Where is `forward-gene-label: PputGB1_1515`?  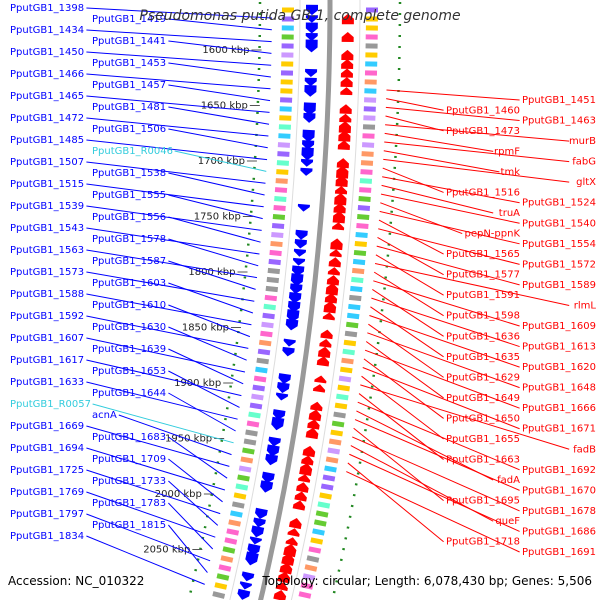
forward-gene-label: PputGB1_1515 is located at coordinates (47, 184).